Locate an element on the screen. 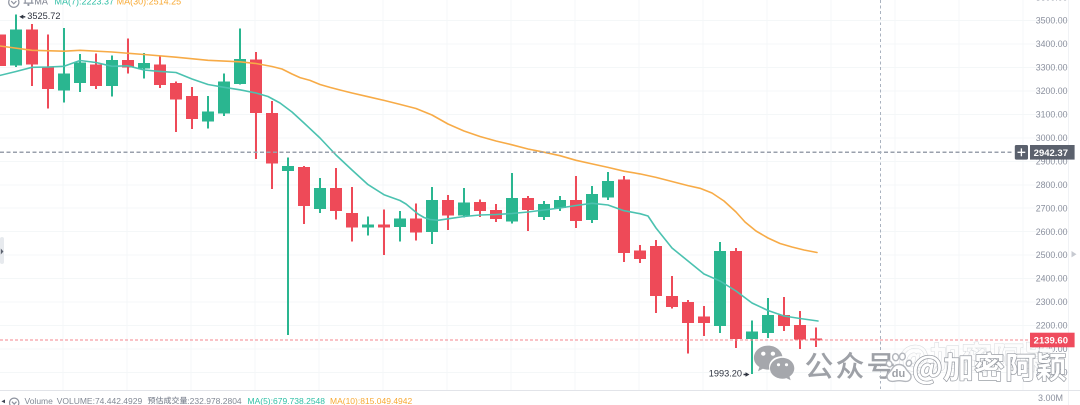 Image resolution: width=1080 pixels, height=405 pixels. svg-text: MA(10):815.049.4942 is located at coordinates (371, 400).